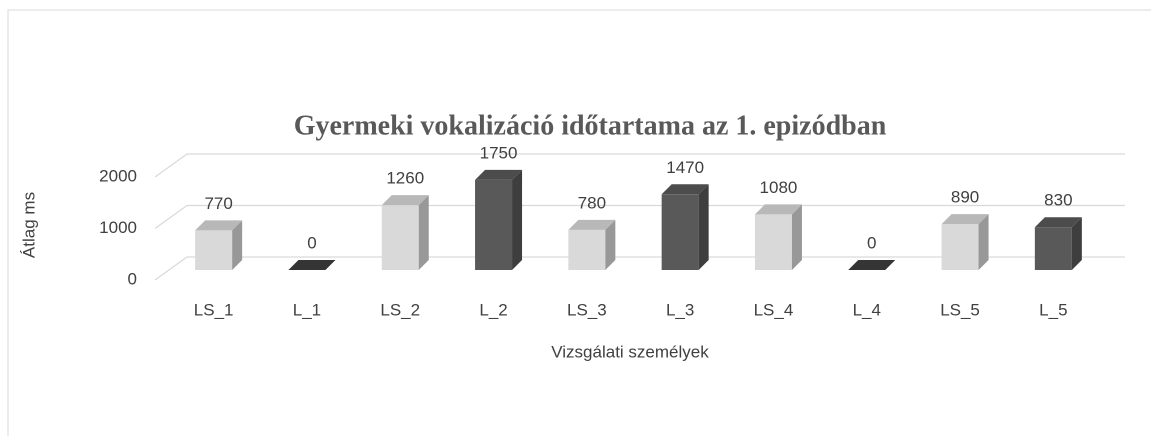 The width and height of the screenshot is (1151, 436). I want to click on x-axis-label: Vizsgálati személyek, so click(630, 351).